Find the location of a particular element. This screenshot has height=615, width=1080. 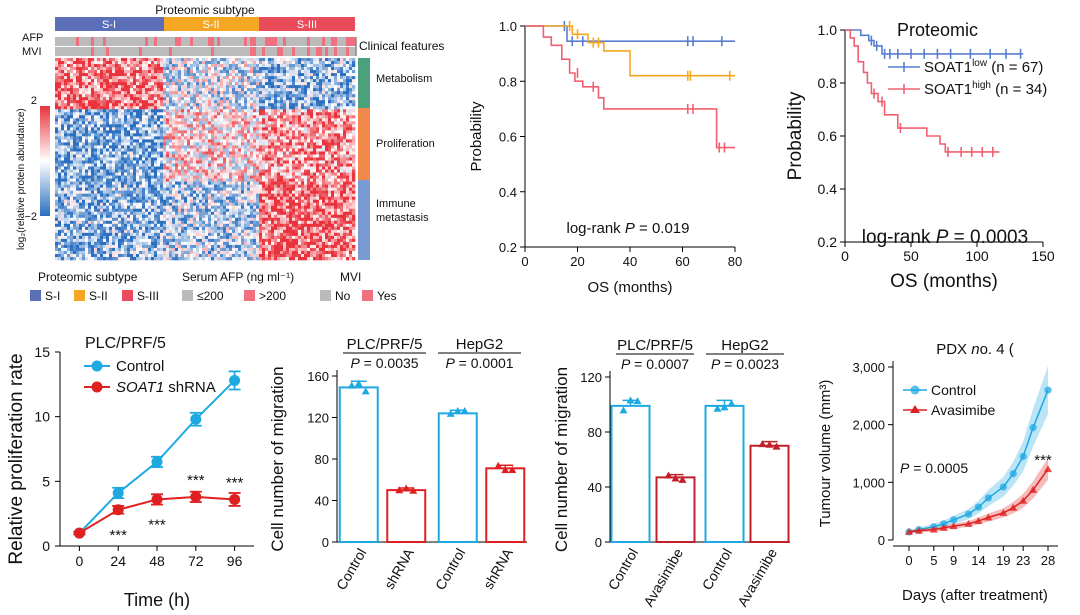

x-tick-label: 24 is located at coordinates (118, 561).